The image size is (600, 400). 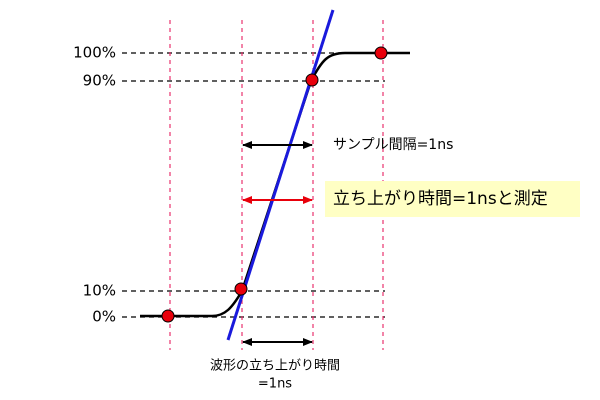 What do you see at coordinates (99, 291) in the screenshot?
I see `level-label: 10%` at bounding box center [99, 291].